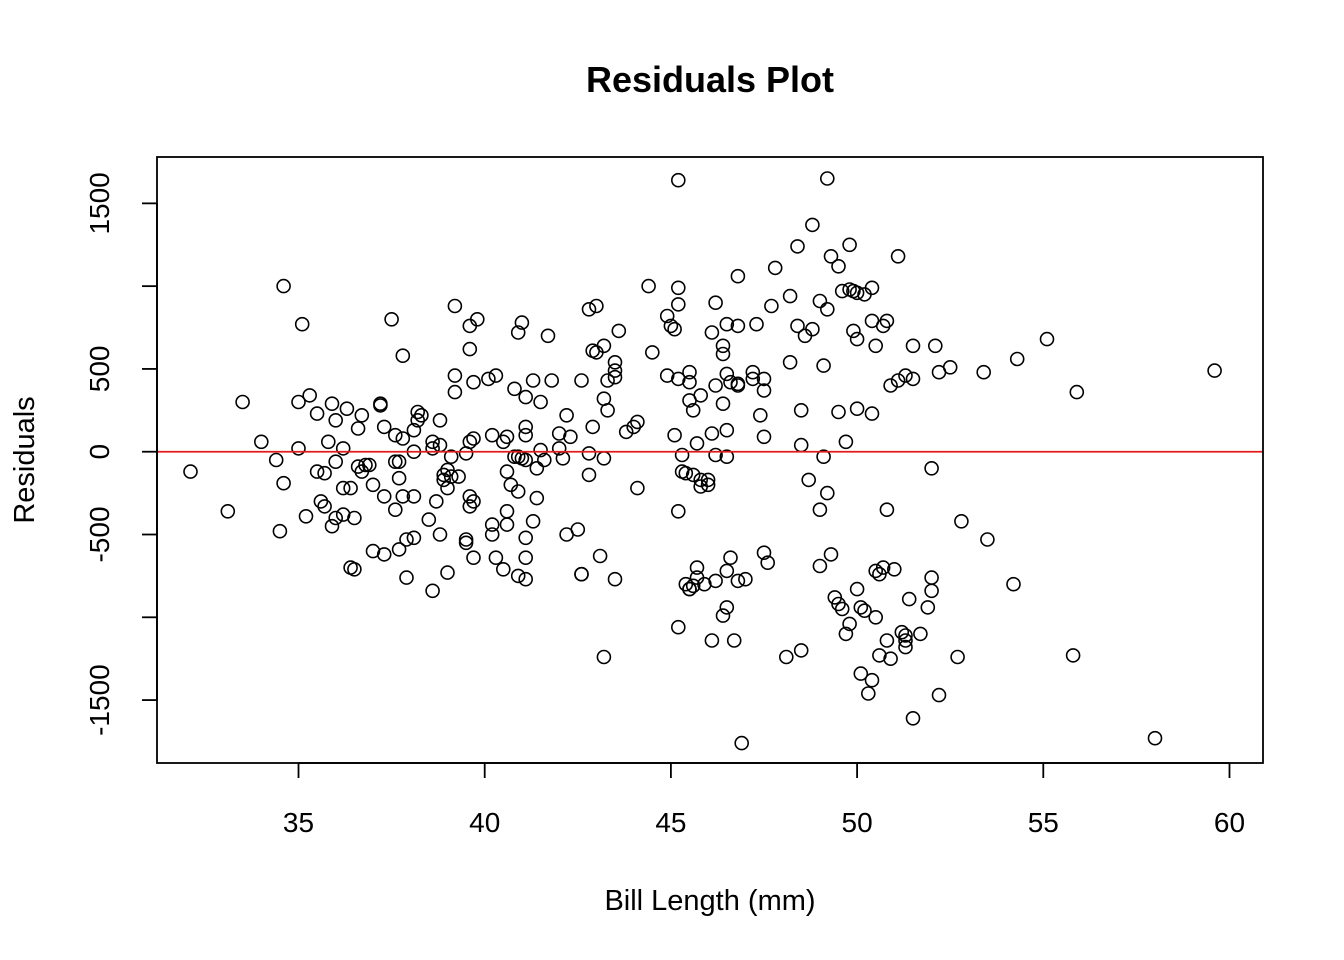  What do you see at coordinates (1229, 822) in the screenshot?
I see `x-tick-label: 60` at bounding box center [1229, 822].